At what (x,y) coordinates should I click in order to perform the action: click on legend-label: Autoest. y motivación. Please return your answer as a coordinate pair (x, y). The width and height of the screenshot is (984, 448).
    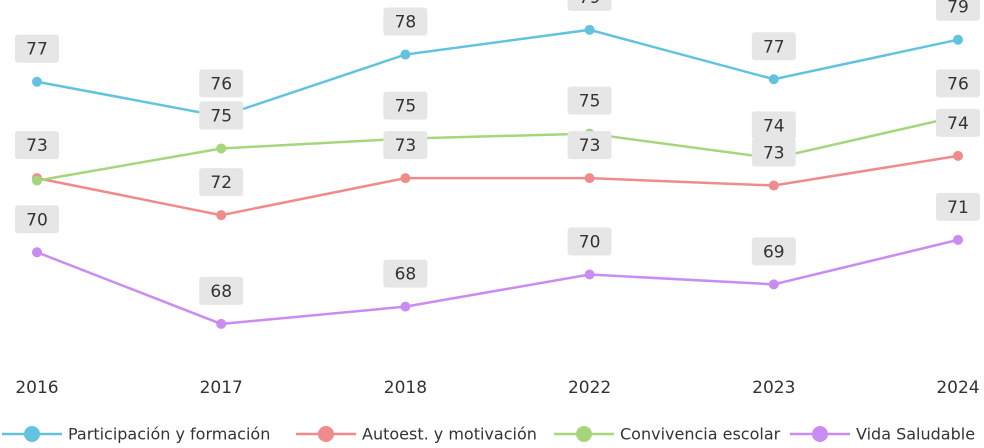
    Looking at the image, I should click on (449, 434).